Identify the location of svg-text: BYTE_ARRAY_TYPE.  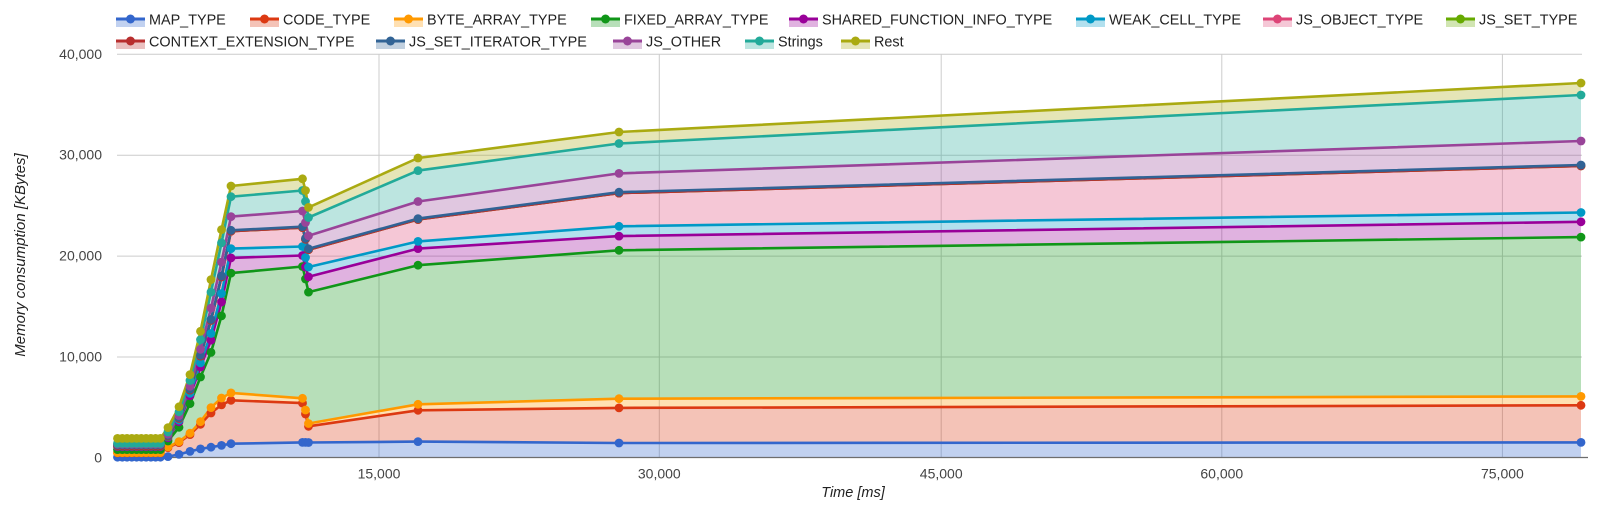
(497, 21).